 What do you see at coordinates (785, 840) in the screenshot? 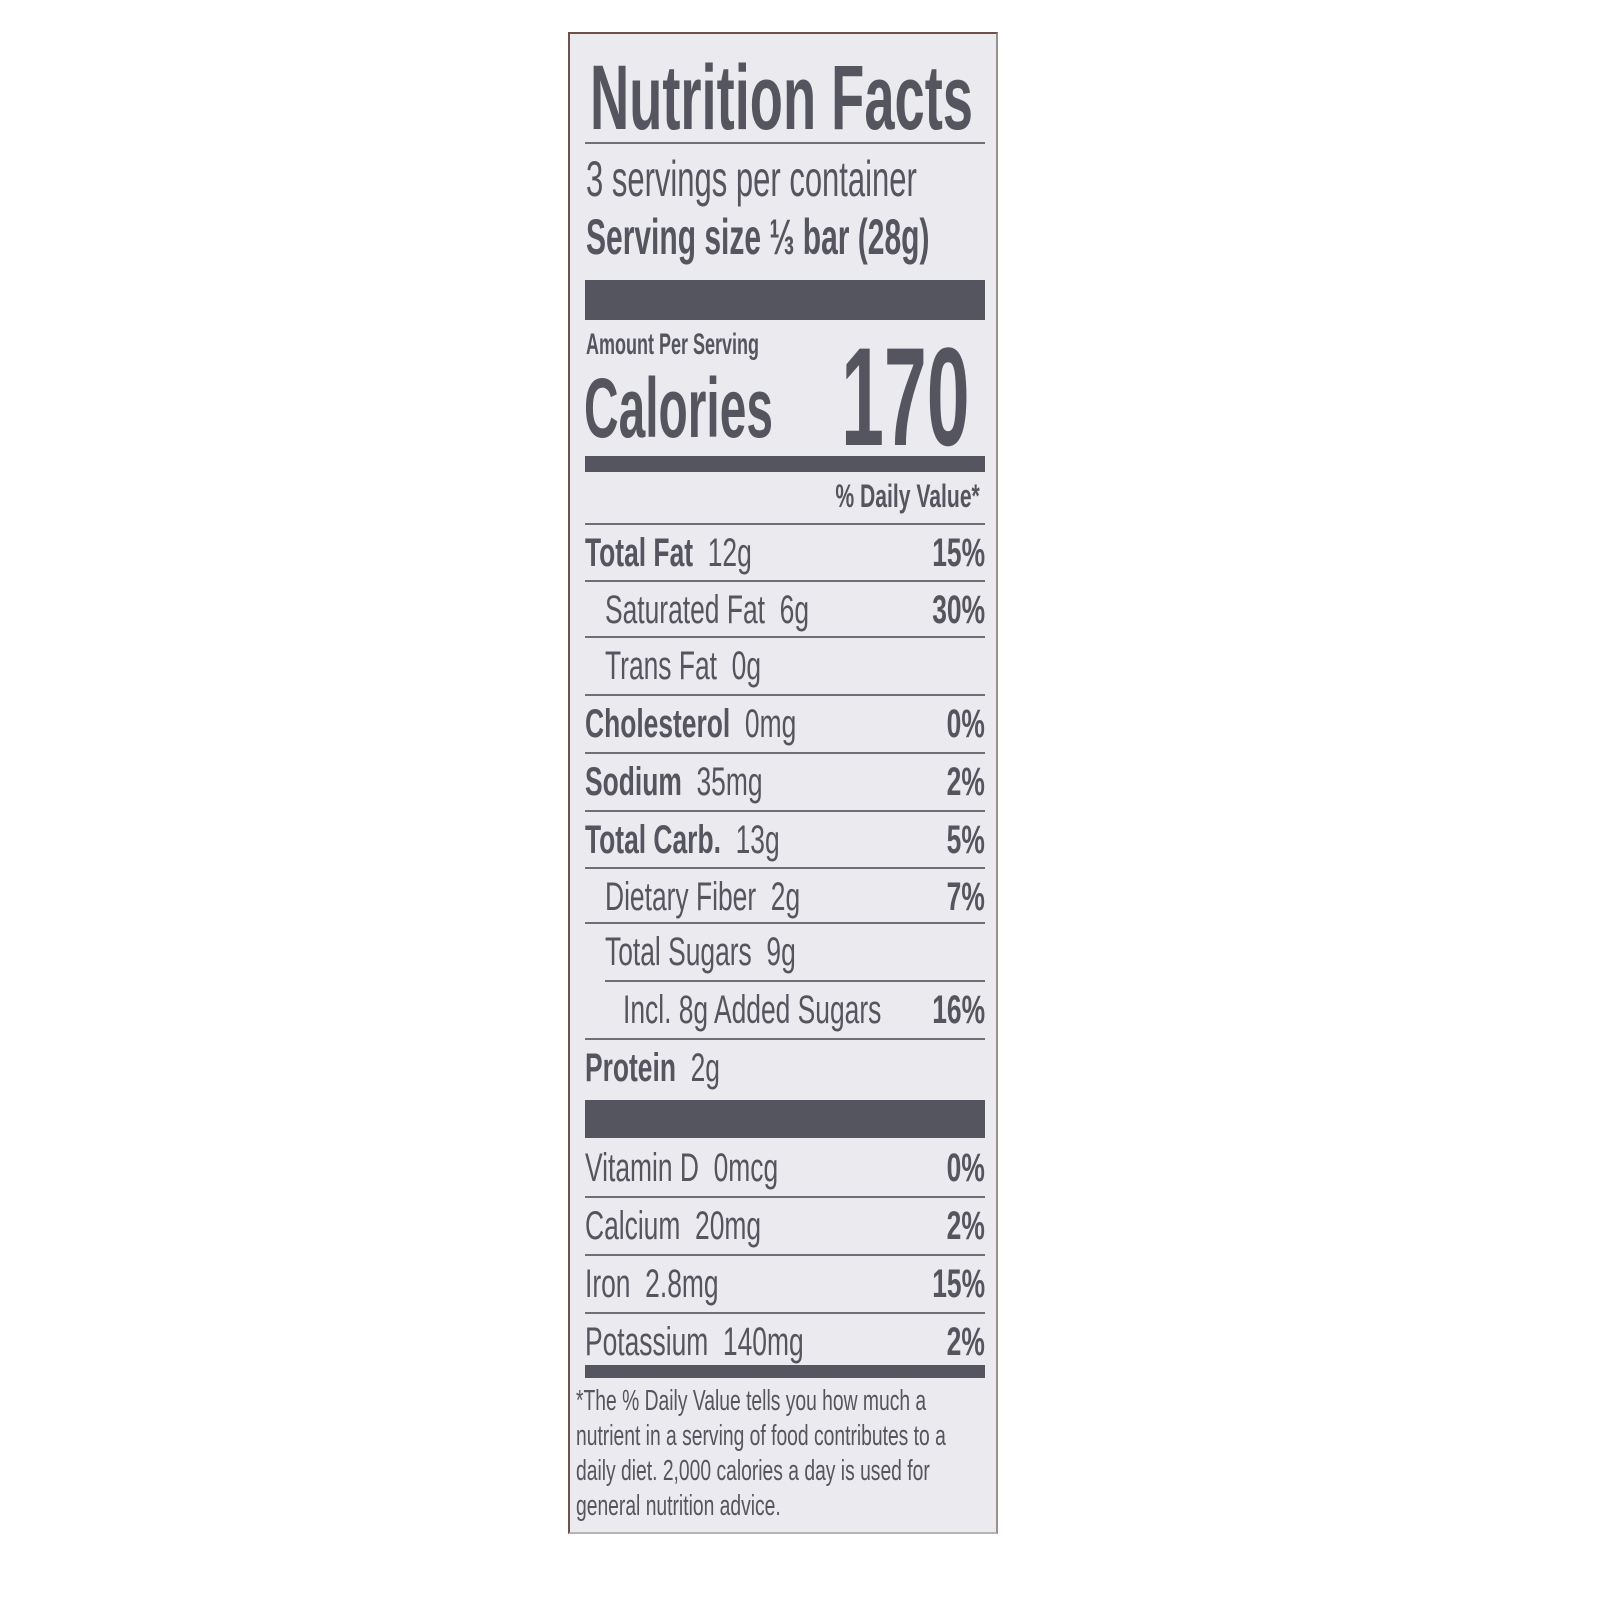
I see `nutrient-row: Total Carb. 13g 5%` at bounding box center [785, 840].